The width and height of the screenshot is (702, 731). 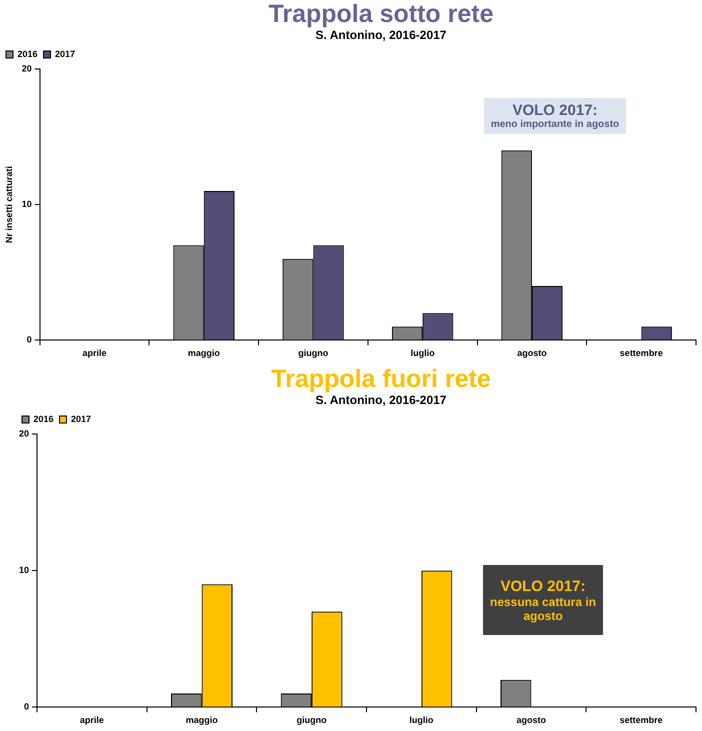 What do you see at coordinates (9, 205) in the screenshot?
I see `y-axis-title: Nr insetti catturati` at bounding box center [9, 205].